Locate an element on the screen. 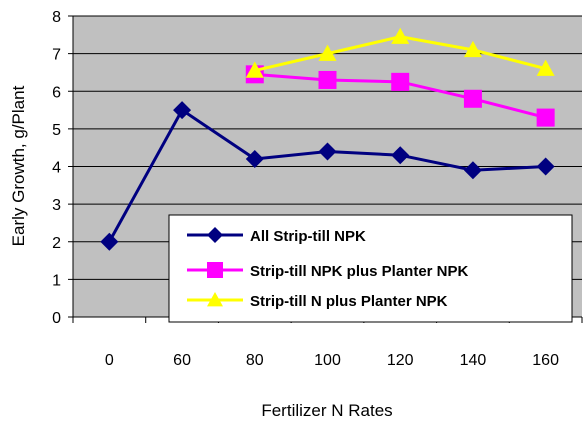 This screenshot has height=428, width=584. legend-label: Strip-till N plus Planter NPK is located at coordinates (349, 301).